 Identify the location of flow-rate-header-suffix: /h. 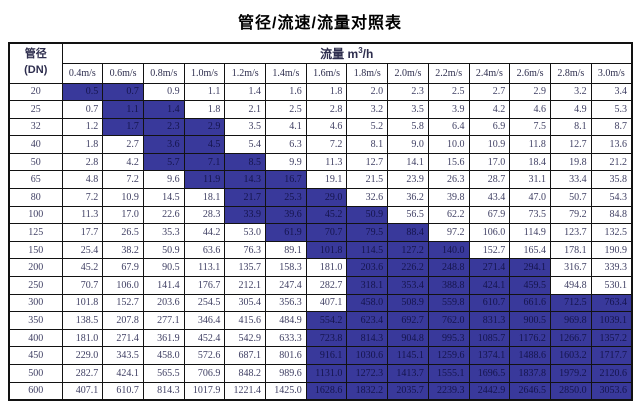
(368, 53).